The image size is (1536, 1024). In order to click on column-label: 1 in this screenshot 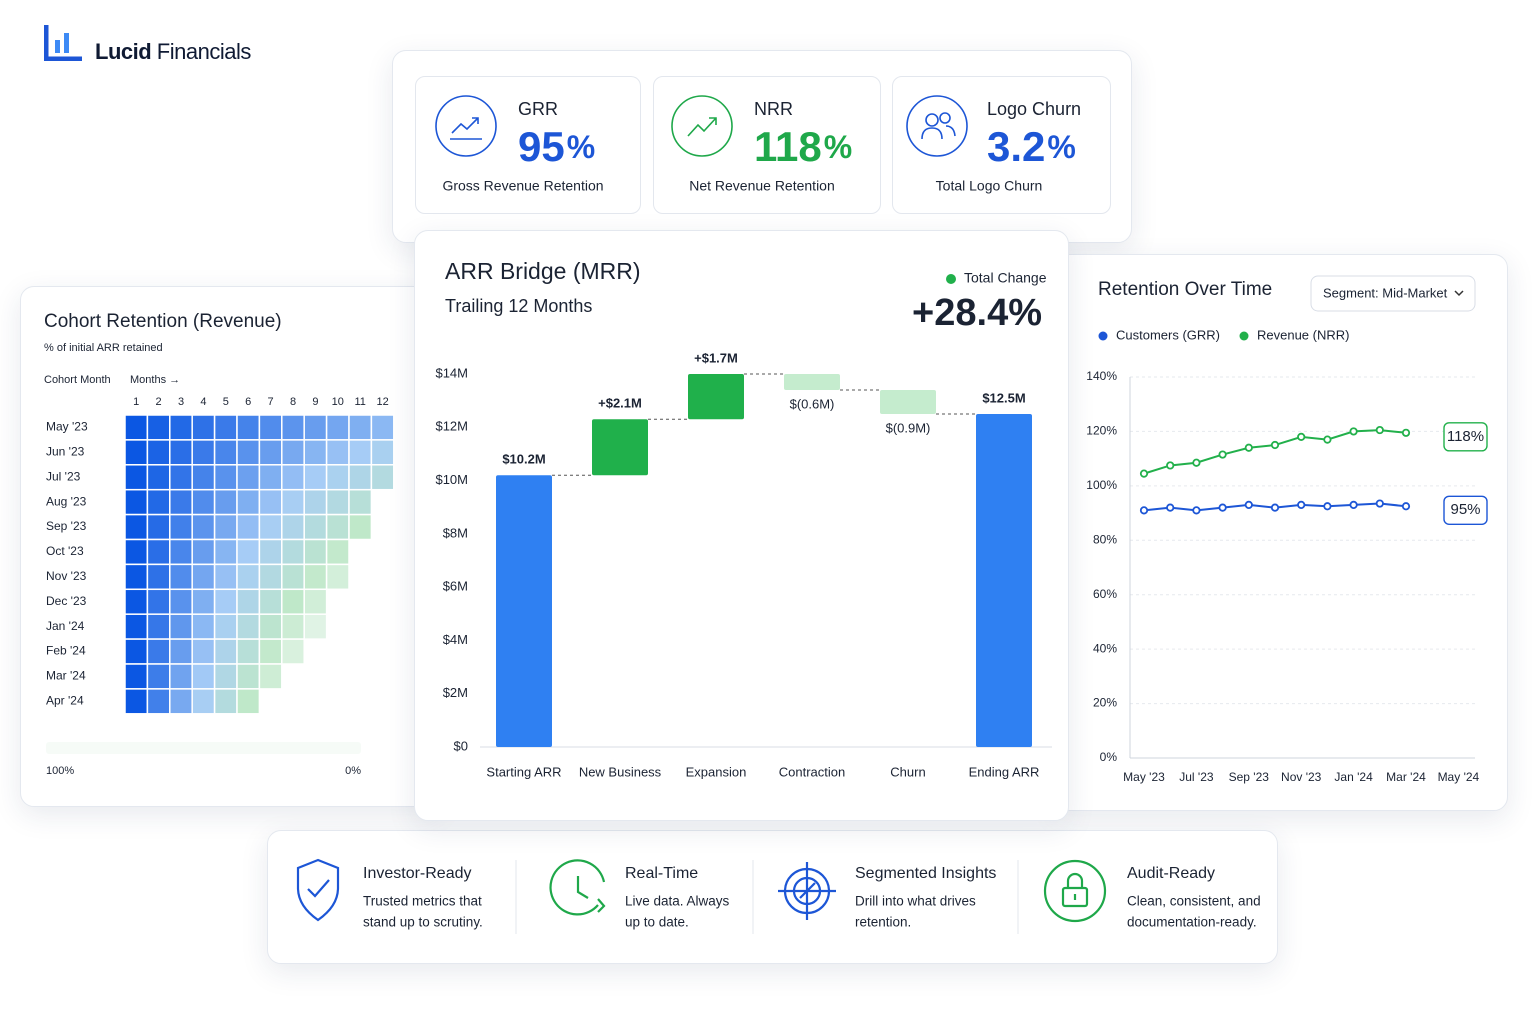, I will do `click(136, 402)`.